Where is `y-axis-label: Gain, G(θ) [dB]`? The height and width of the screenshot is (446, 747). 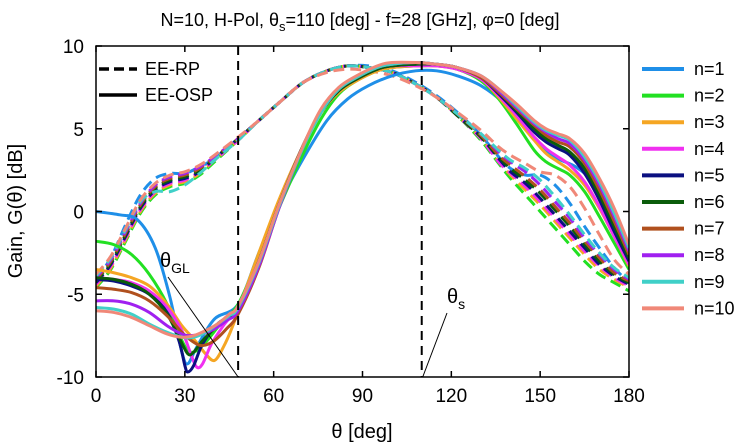 y-axis-label: Gain, G(θ) [dB] is located at coordinates (16, 211).